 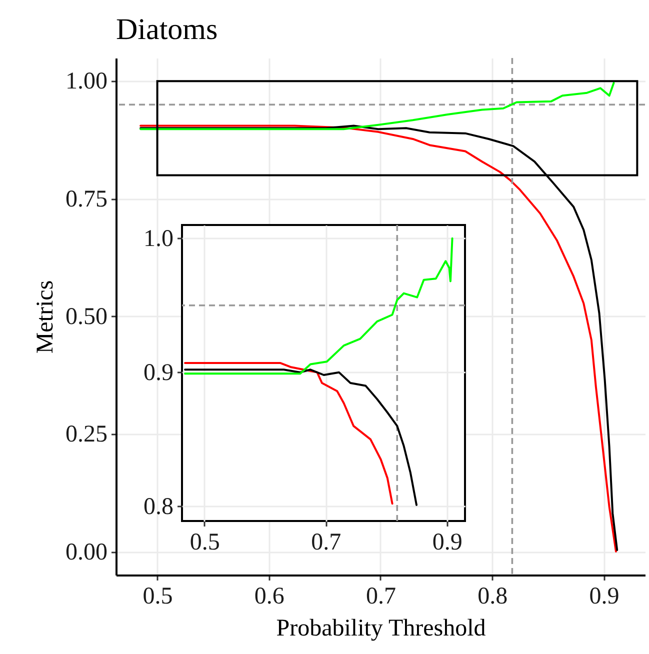 I want to click on y-tick-label: 0.25, so click(x=87, y=435).